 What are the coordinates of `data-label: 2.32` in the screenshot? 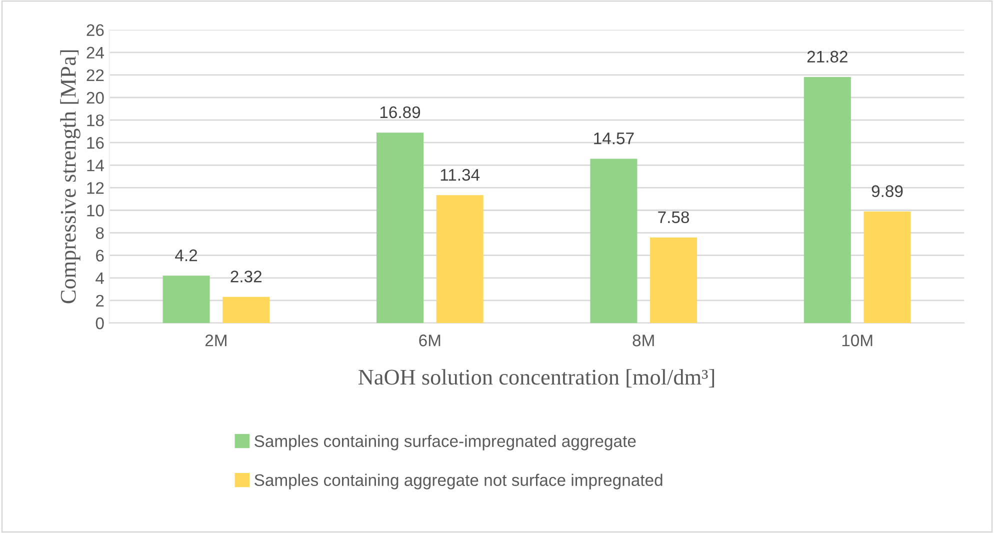 It's located at (246, 276).